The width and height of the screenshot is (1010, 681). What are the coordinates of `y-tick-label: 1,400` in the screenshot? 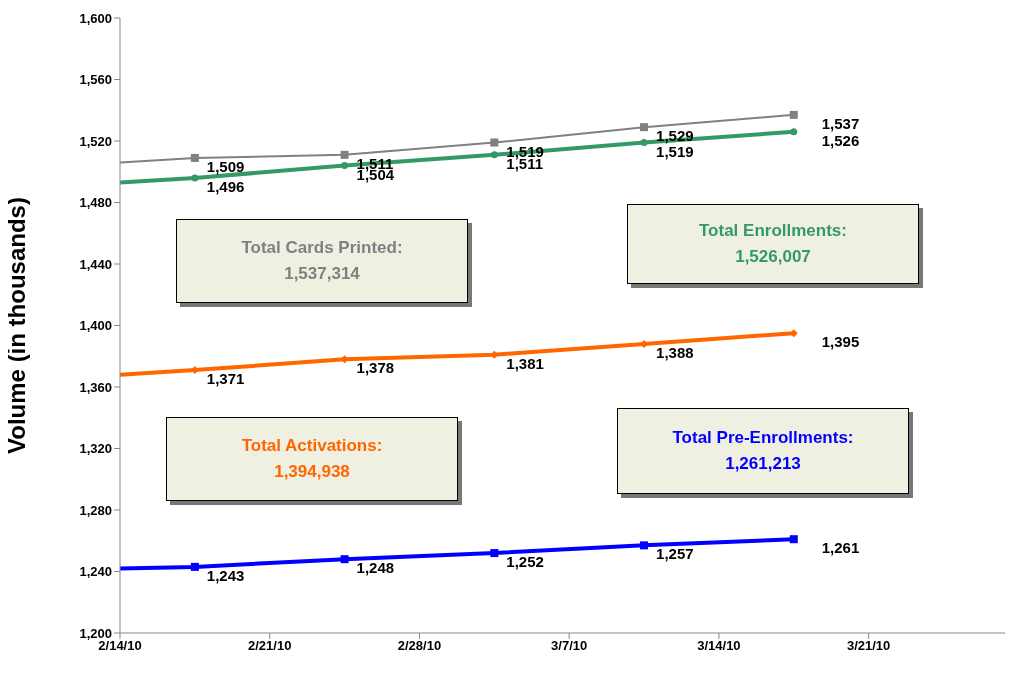 It's located at (95, 326).